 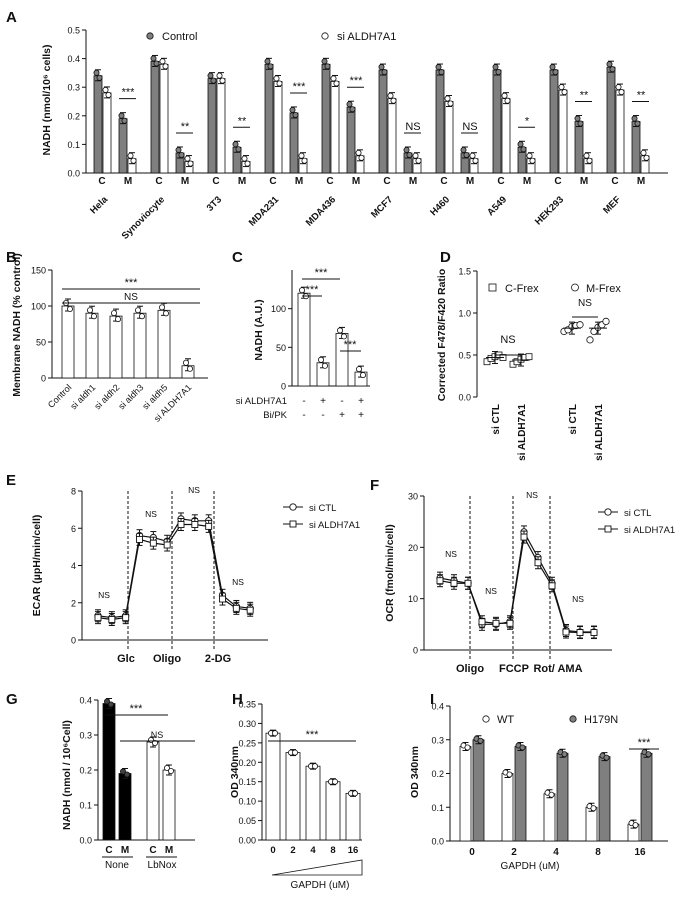 I want to click on panel-label-C: C, so click(x=237, y=257).